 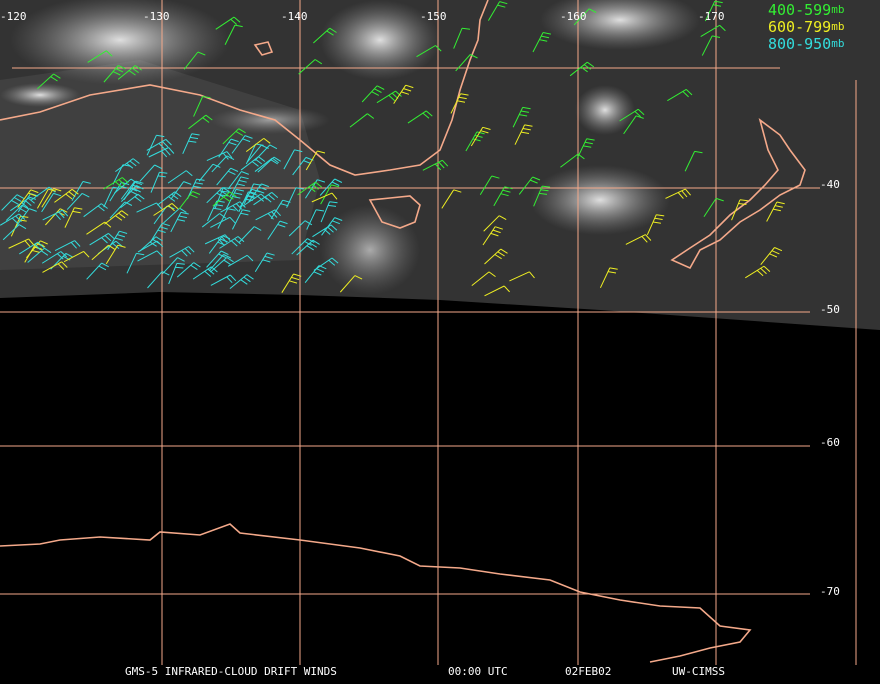 I want to click on longitude-labels: -120 -130 -140 -150 -160 -170, so click(x=362, y=16).